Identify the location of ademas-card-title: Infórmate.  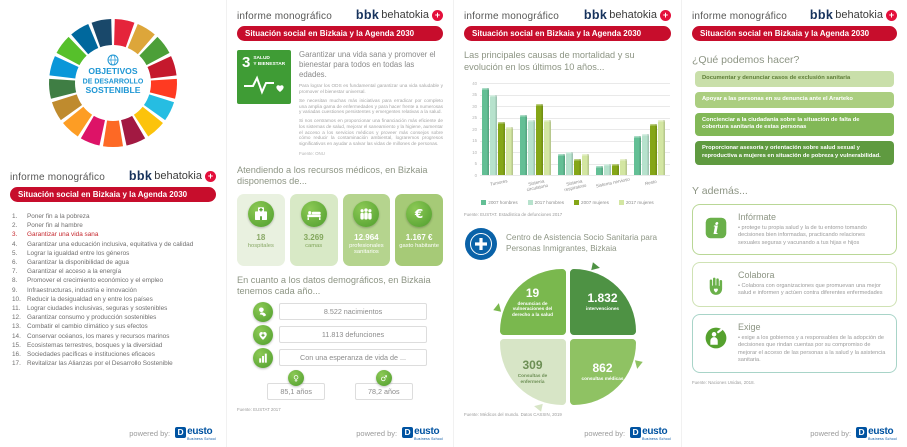
(757, 216).